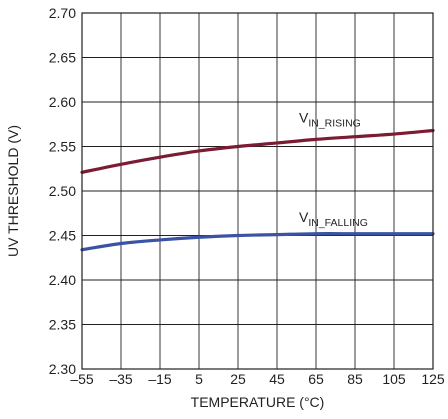  Describe the element at coordinates (62, 147) in the screenshot. I see `y-tick-label: 2.55` at that location.